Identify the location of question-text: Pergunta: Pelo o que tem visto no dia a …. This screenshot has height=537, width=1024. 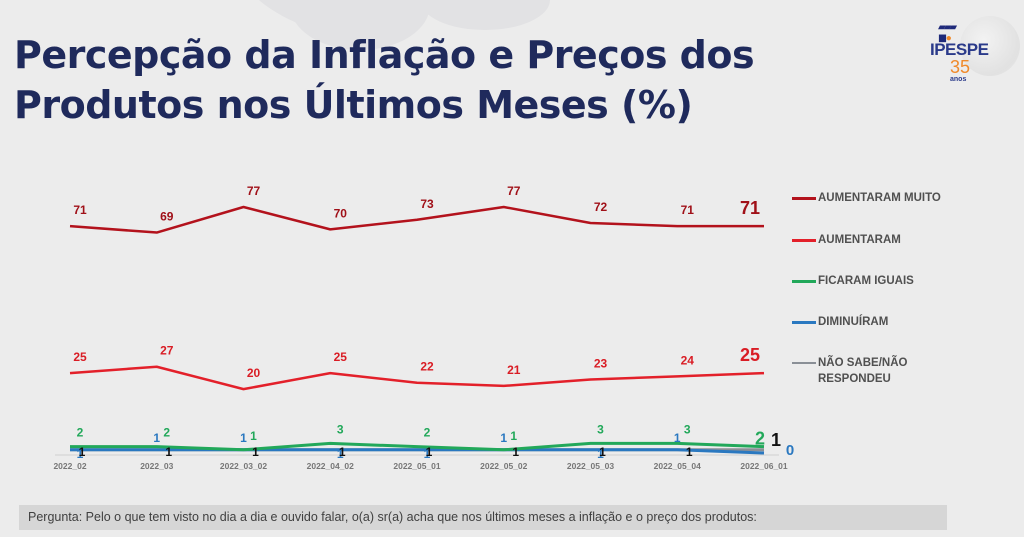
(392, 517).